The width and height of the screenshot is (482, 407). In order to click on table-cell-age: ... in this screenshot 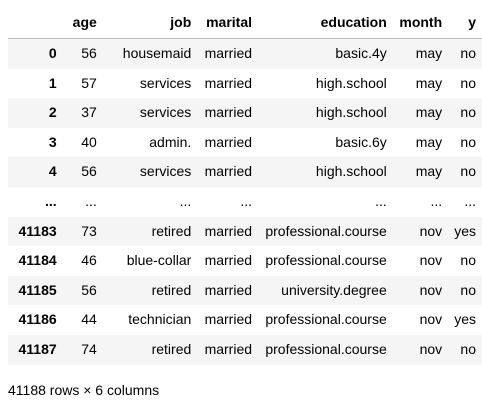, I will do `click(91, 200)`.